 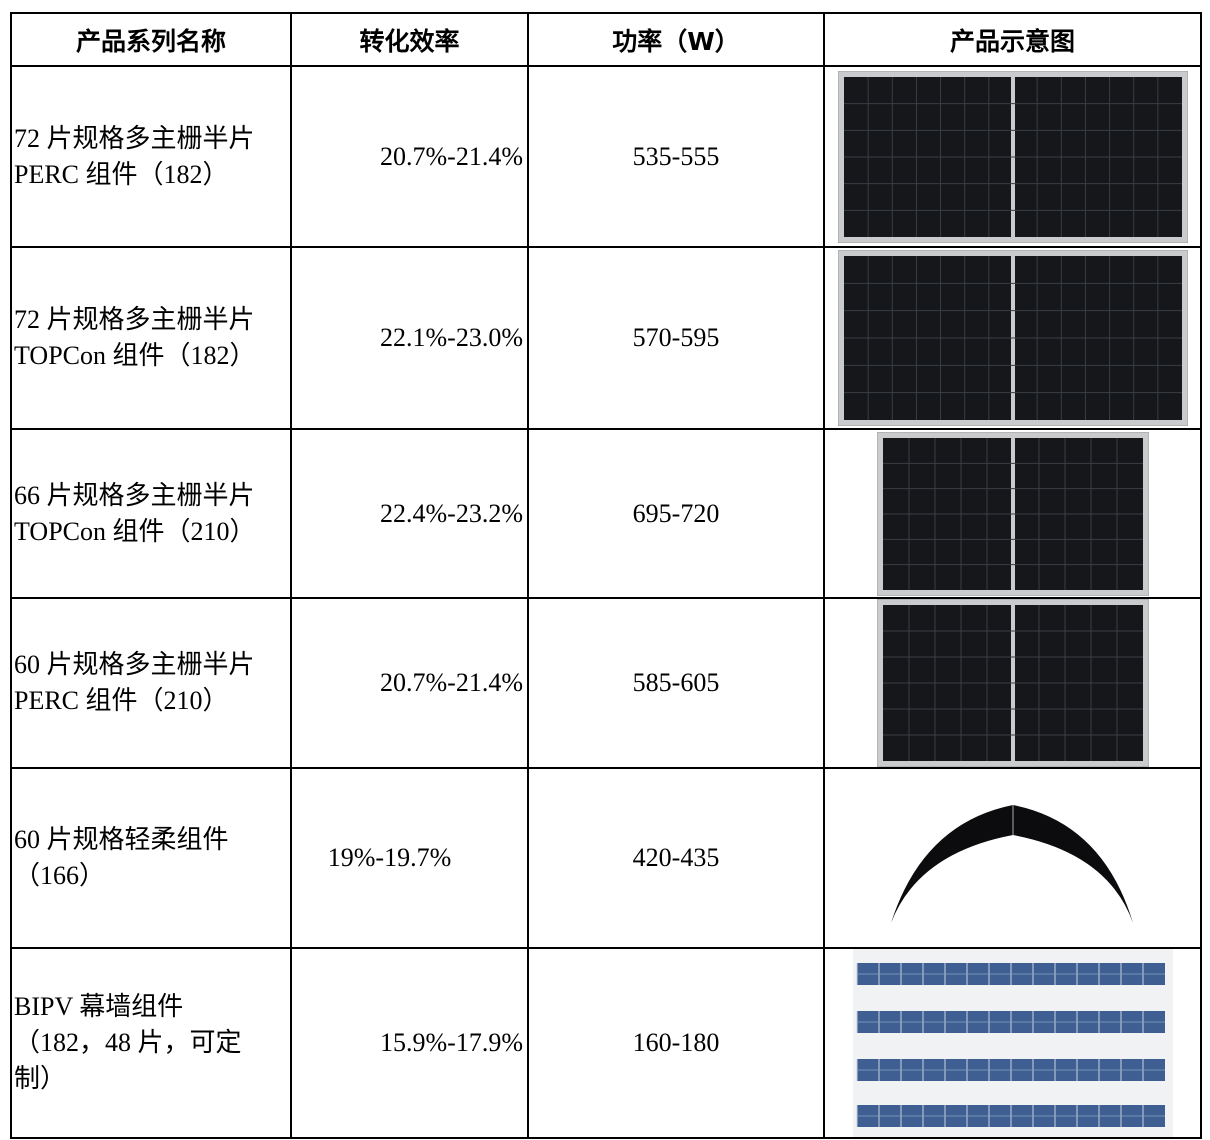 I want to click on power: 160-180, so click(x=676, y=1043).